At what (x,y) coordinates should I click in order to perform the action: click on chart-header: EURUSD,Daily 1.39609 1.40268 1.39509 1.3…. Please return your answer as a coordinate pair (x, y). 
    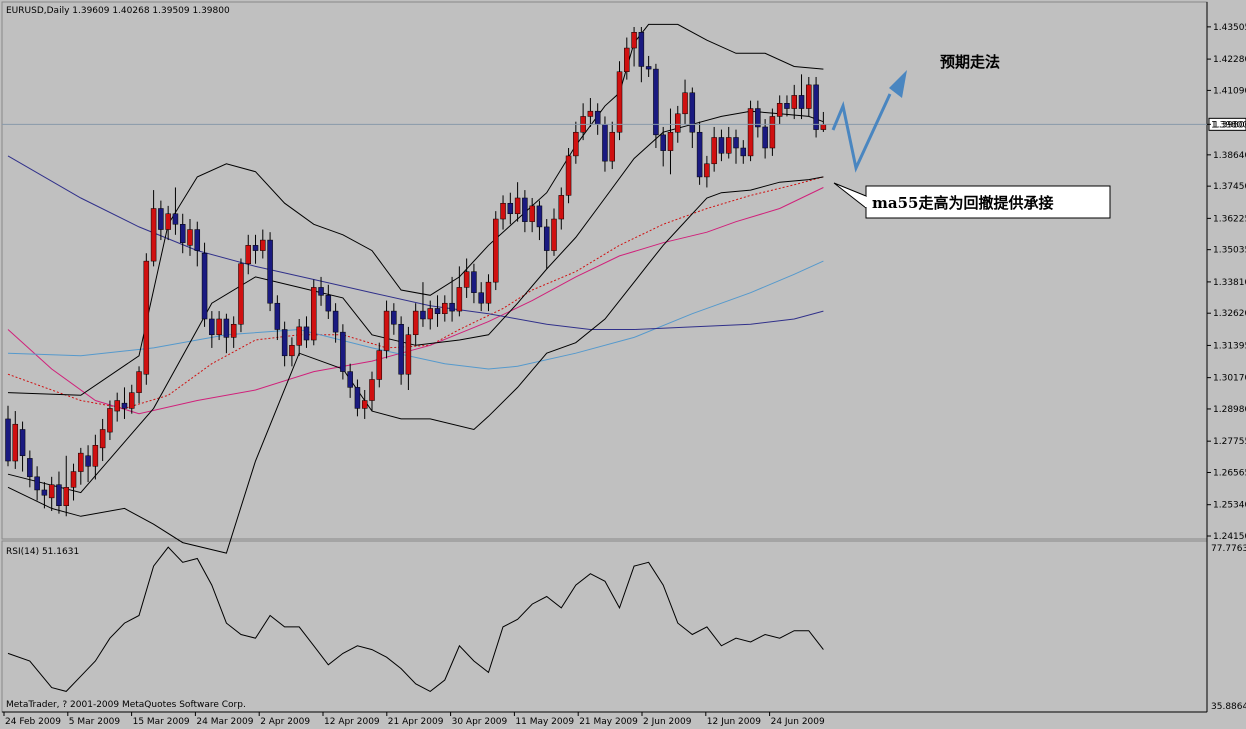
    Looking at the image, I should click on (118, 11).